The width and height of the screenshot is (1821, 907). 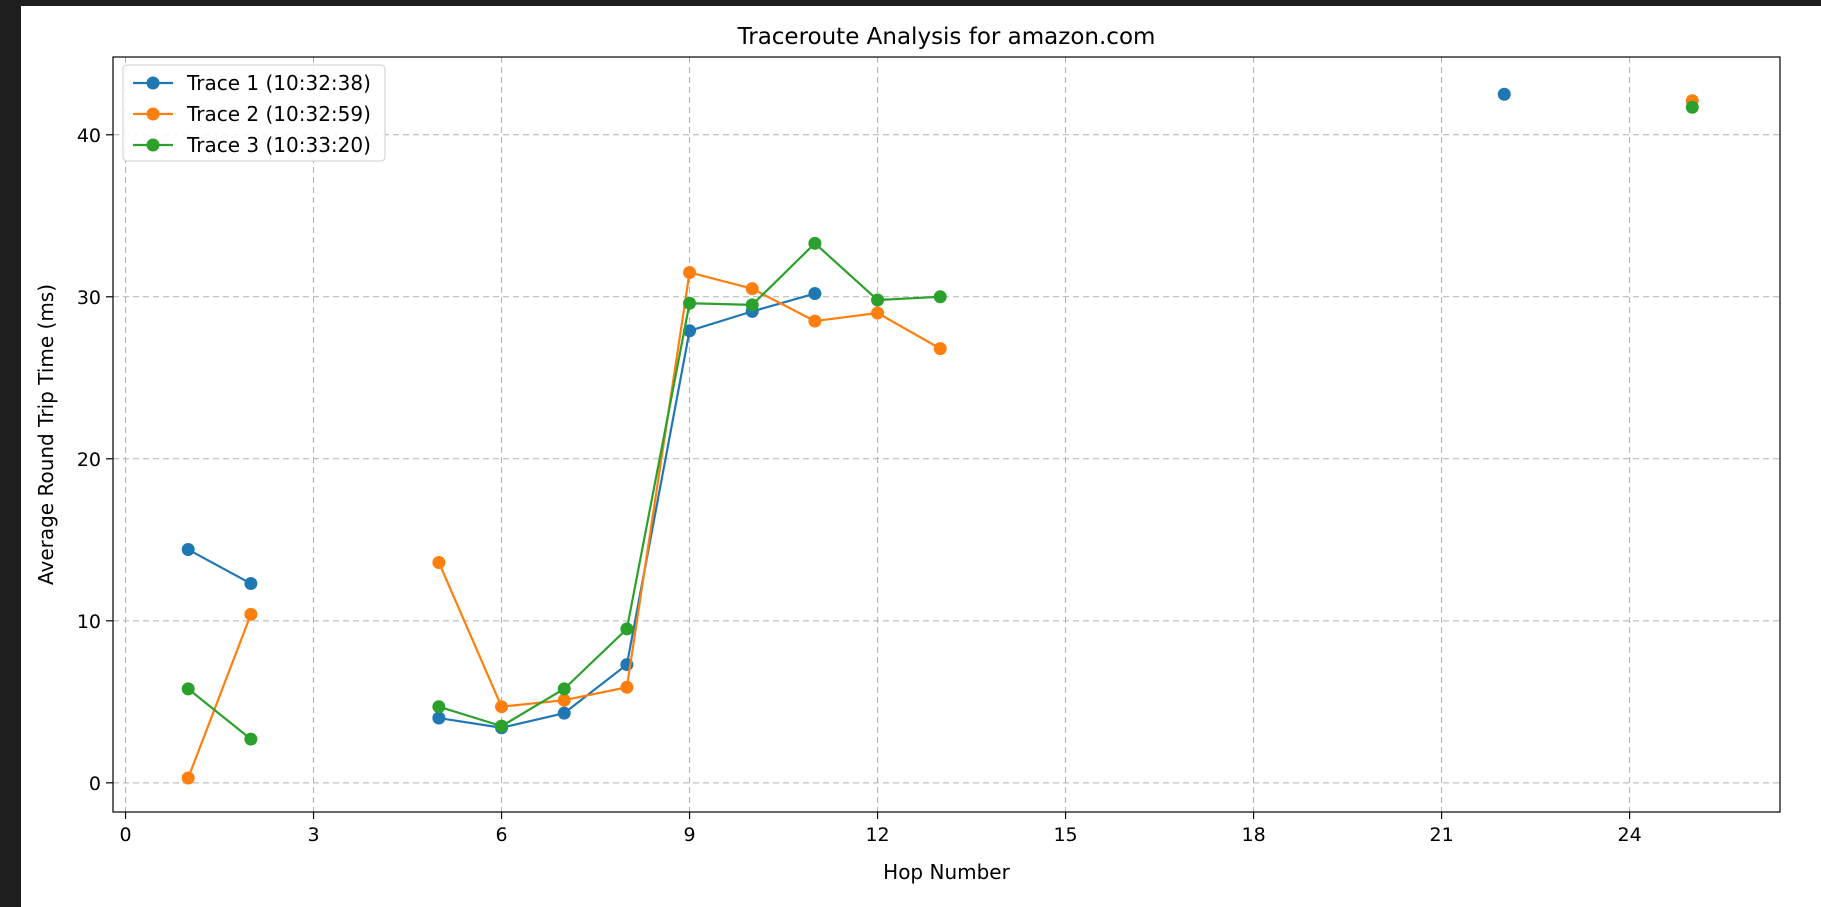 I want to click on legend-box, so click(x=254, y=113).